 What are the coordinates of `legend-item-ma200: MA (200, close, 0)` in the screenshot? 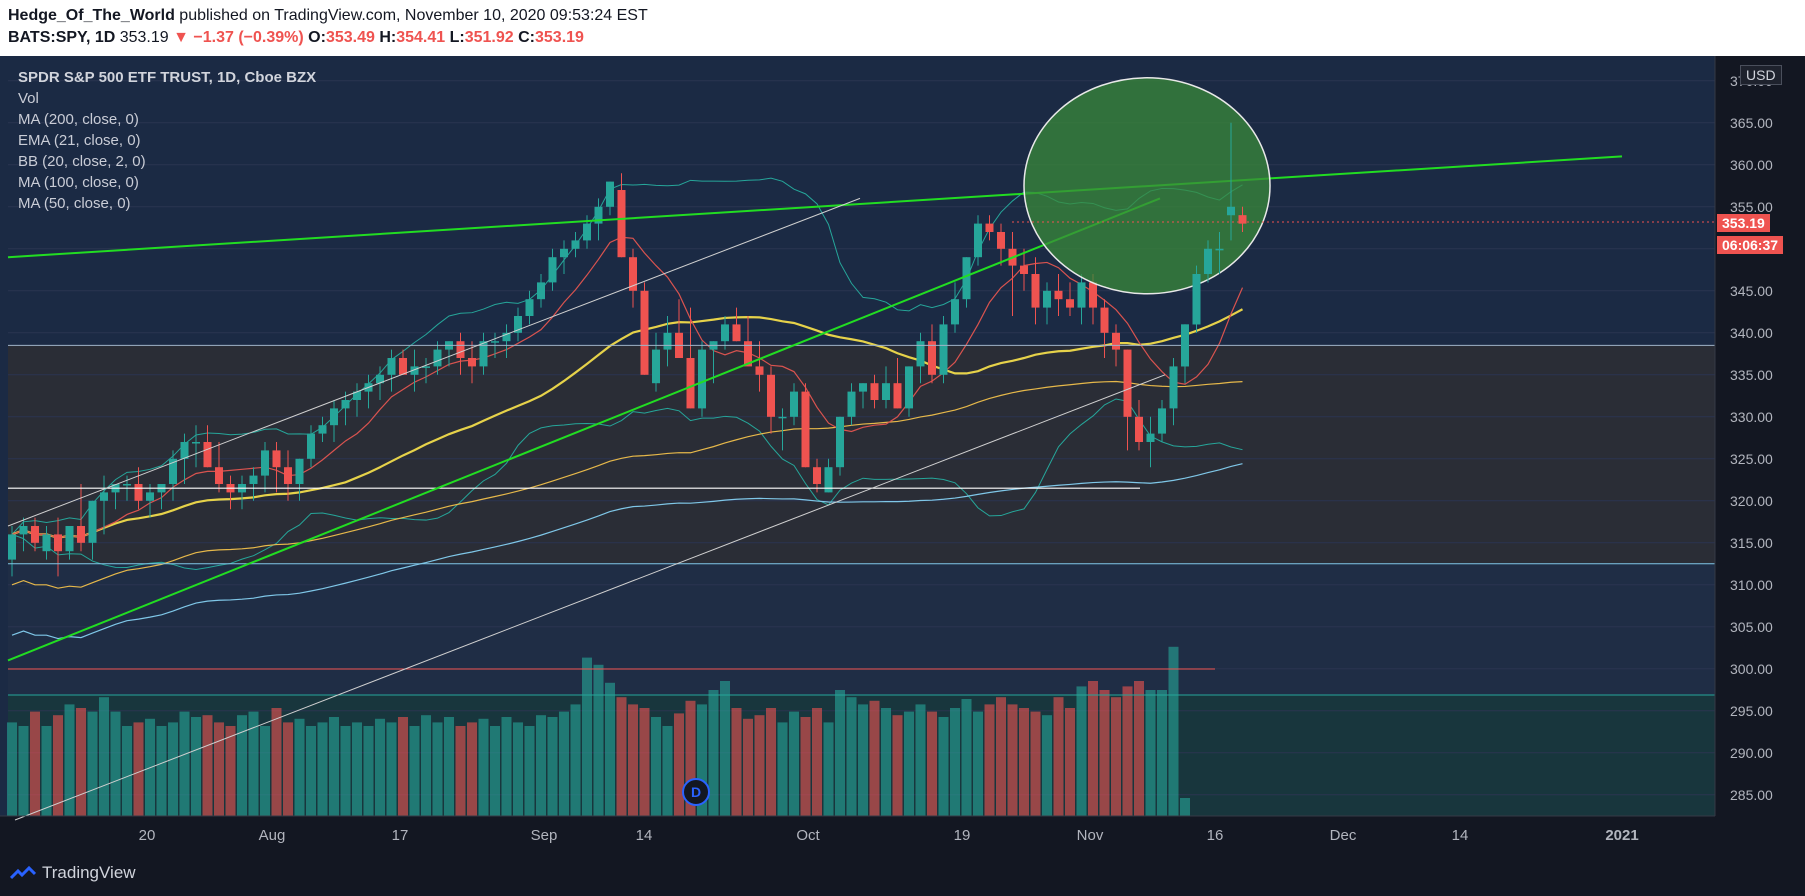 It's located at (78, 119).